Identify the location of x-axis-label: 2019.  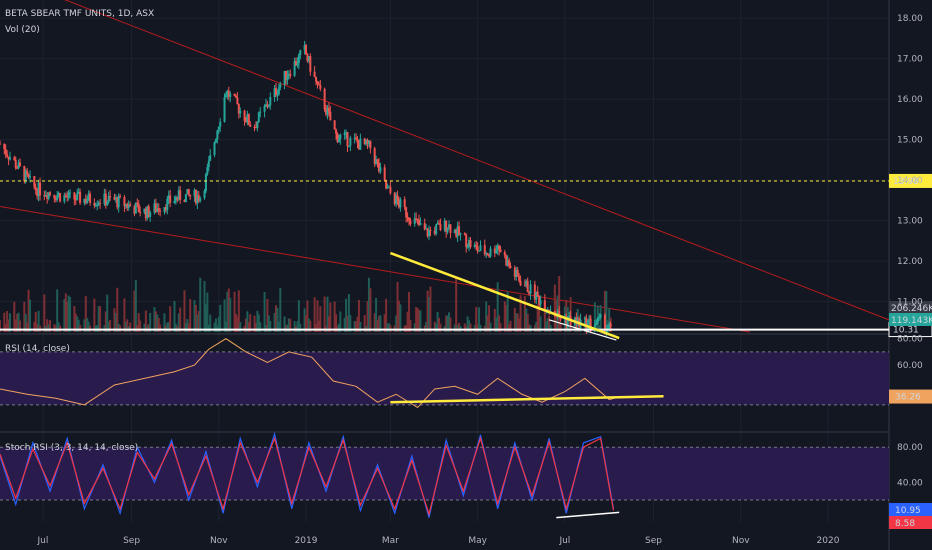
(306, 541).